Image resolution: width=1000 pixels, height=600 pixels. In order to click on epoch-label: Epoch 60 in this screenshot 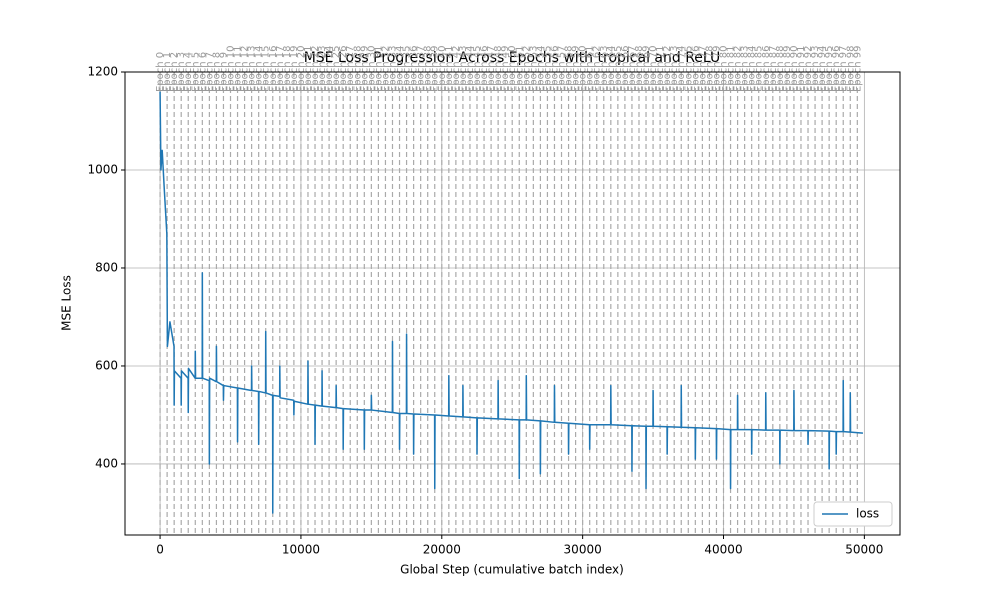, I will do `click(583, 68)`.